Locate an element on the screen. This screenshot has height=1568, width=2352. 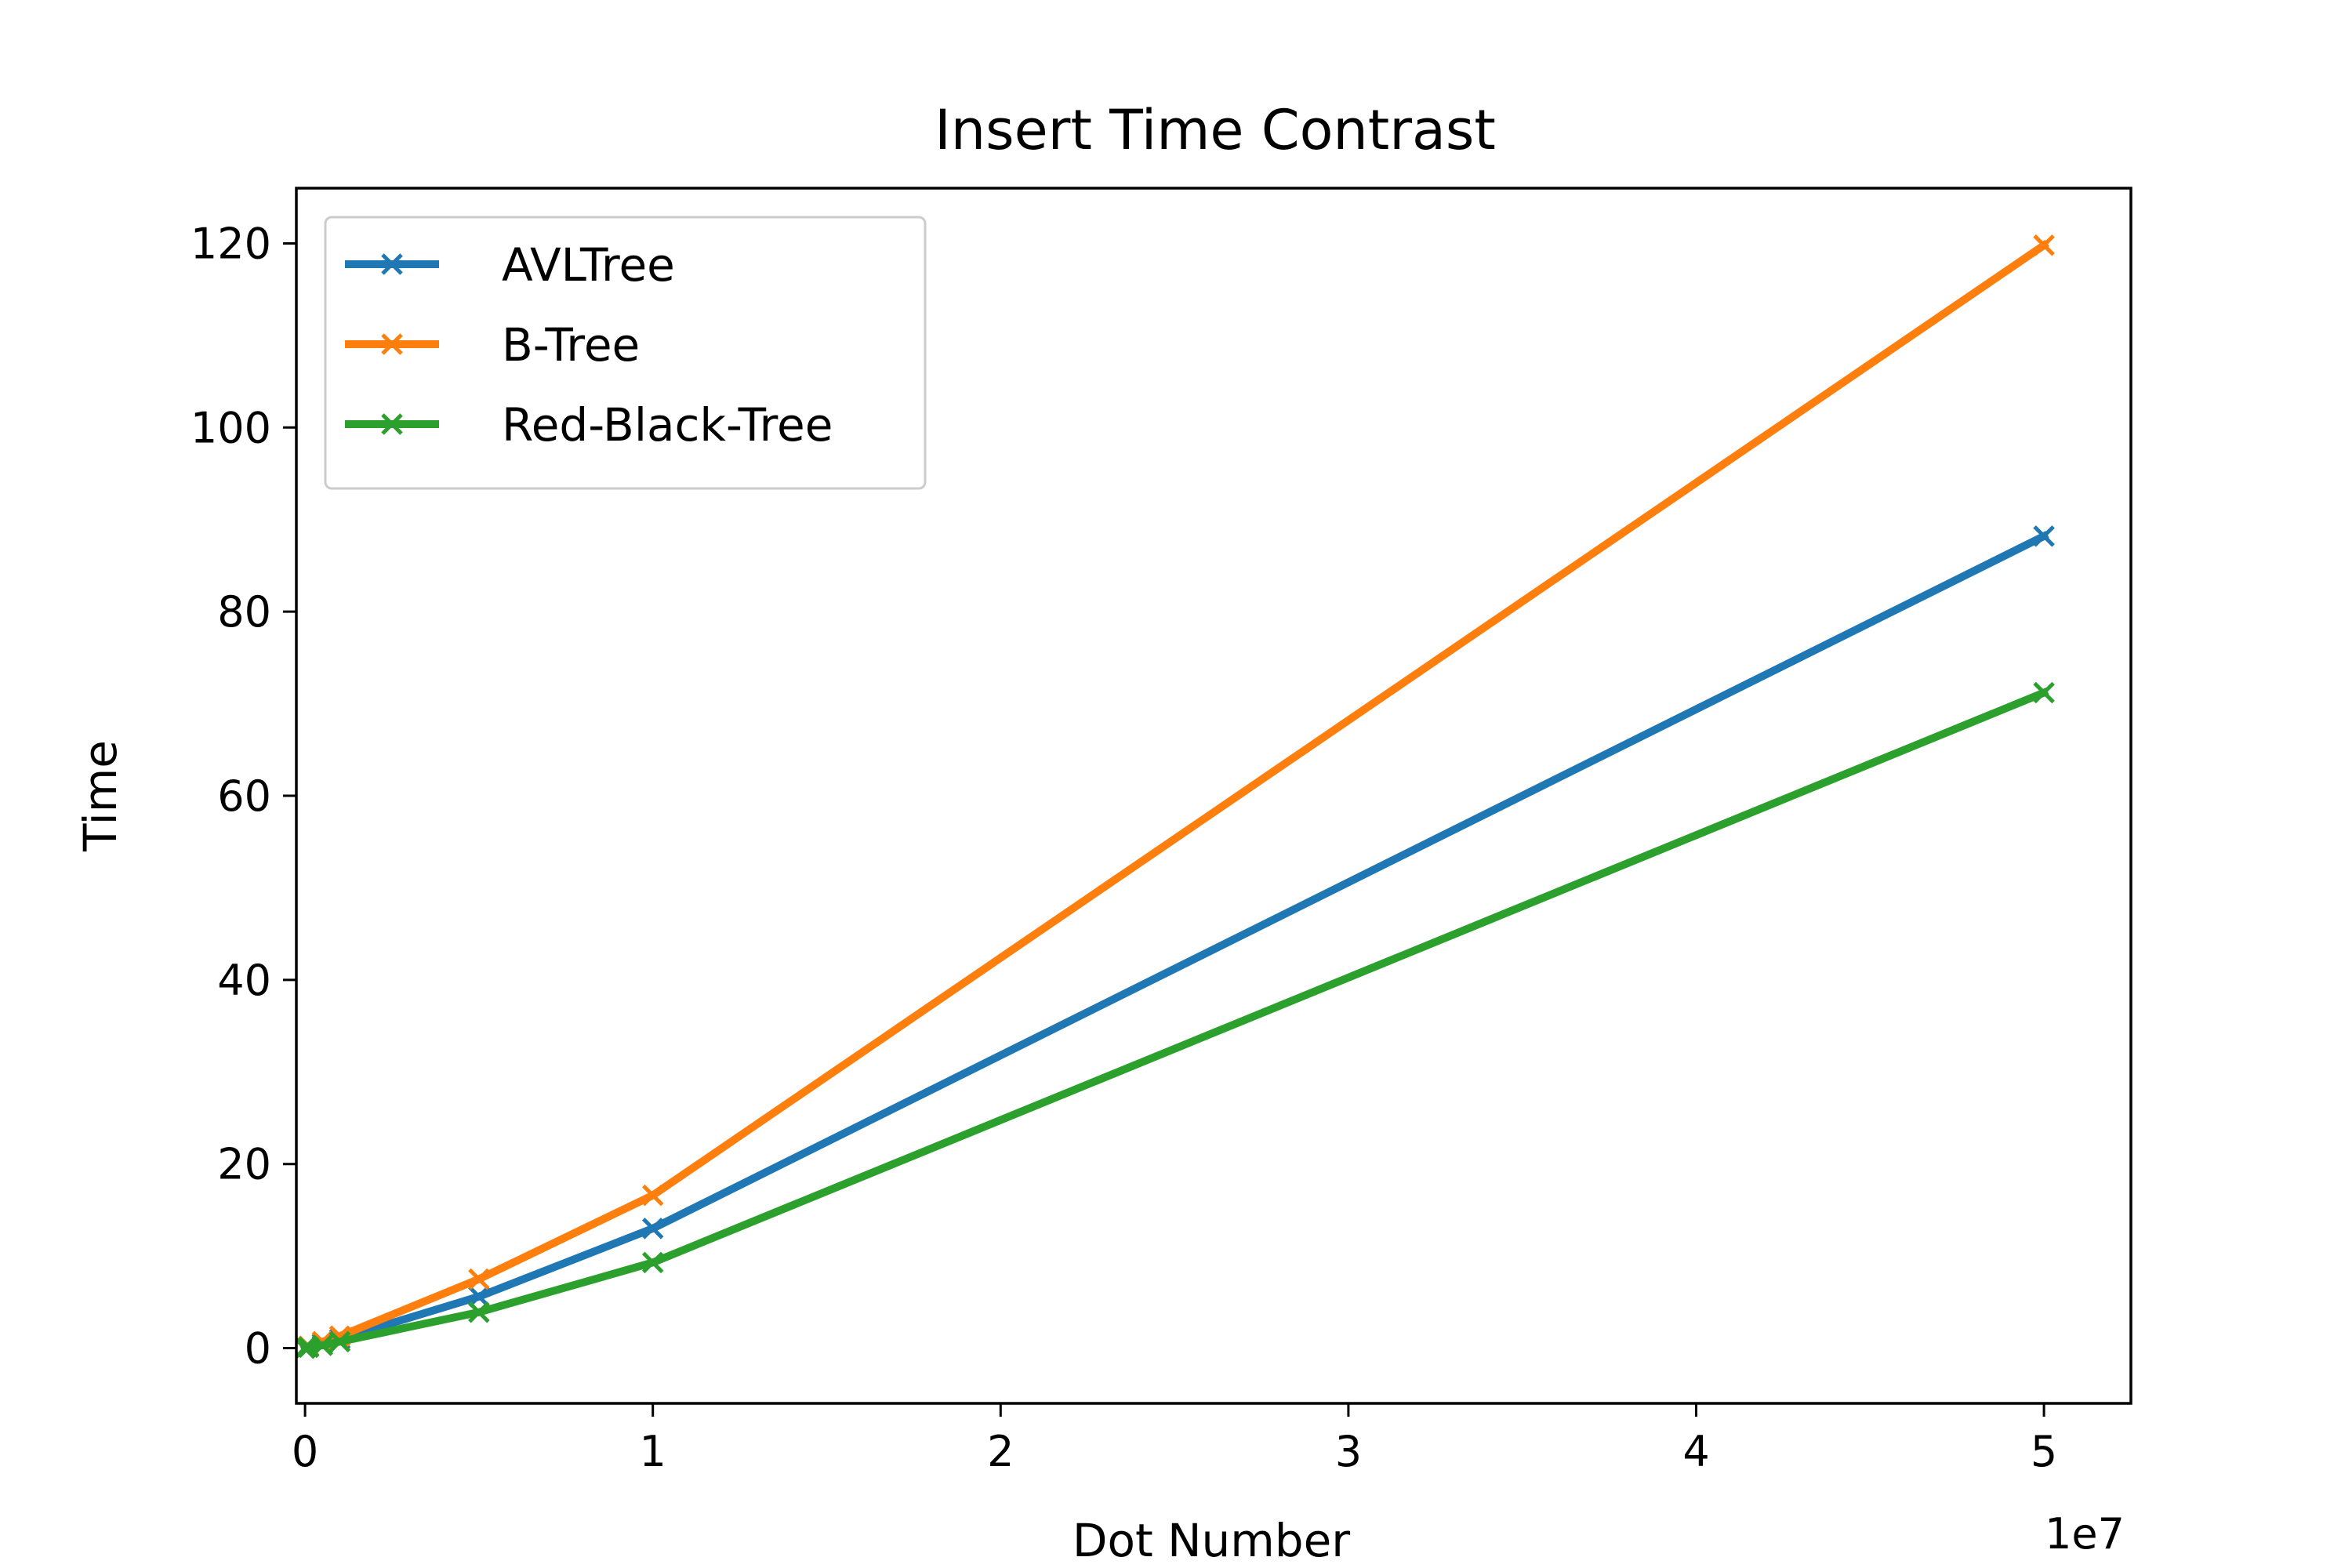
y-tick-label-1: 20 is located at coordinates (244, 1164).